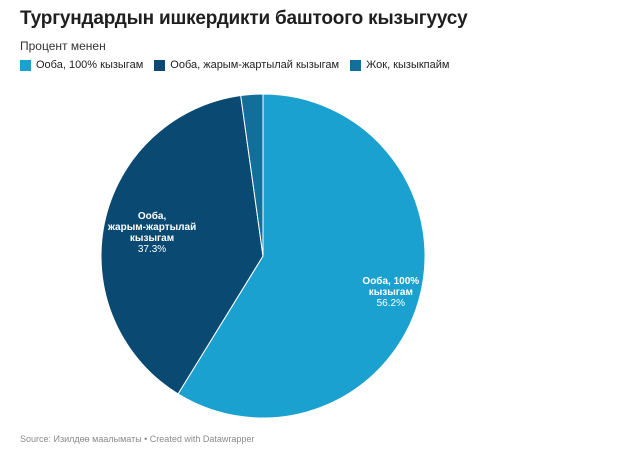 This screenshot has width=623, height=457. I want to click on slice-name-label: Ооба,, so click(152, 216).